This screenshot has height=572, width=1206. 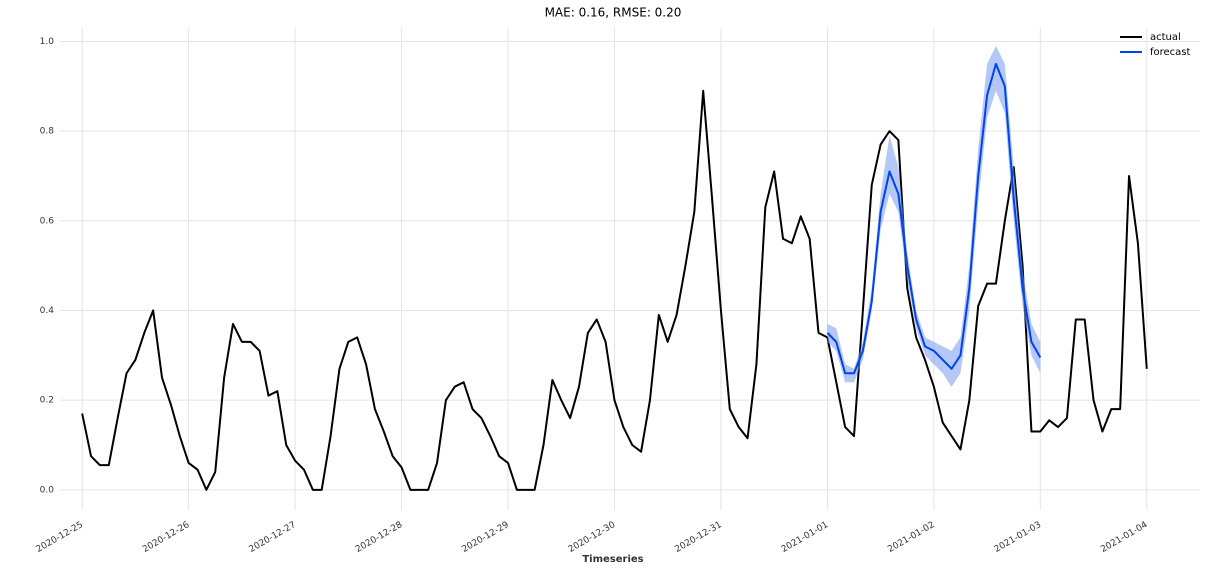 I want to click on x-tick-label: 2021-01-01, so click(x=805, y=537).